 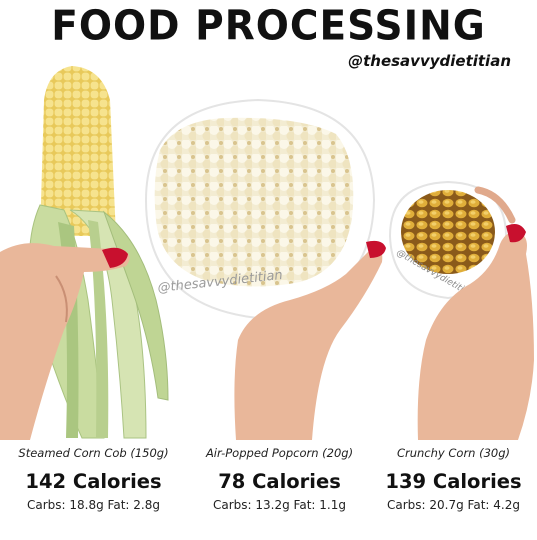 I want to click on calorie-count: 139 Calories, so click(x=453, y=481).